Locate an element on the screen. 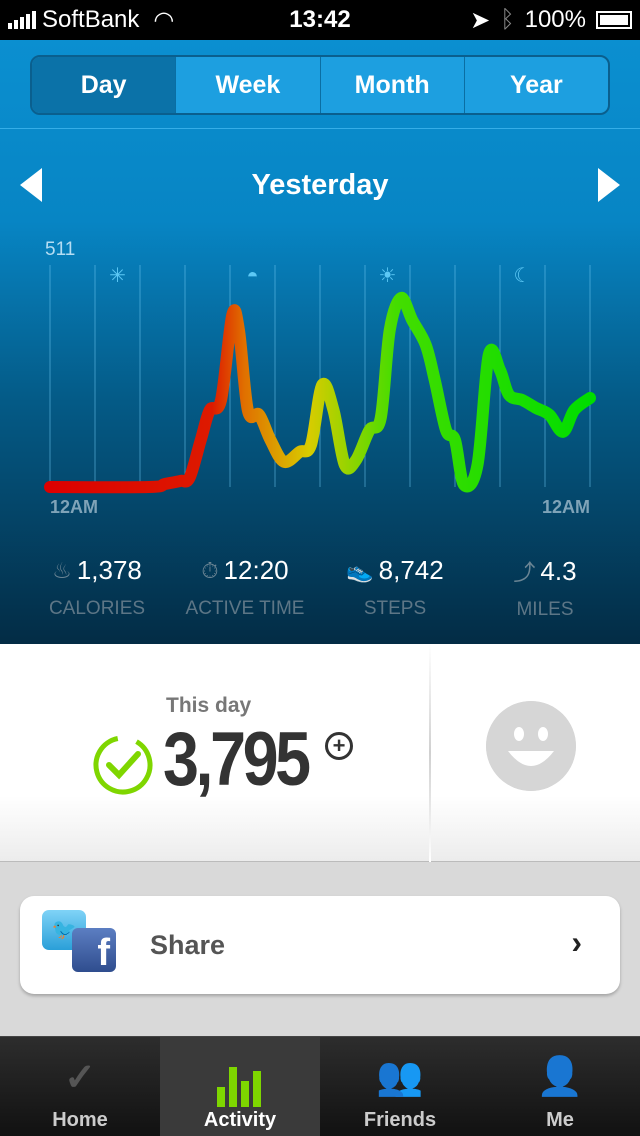 Image resolution: width=640 pixels, height=1136 pixels. person-icon: 👤 is located at coordinates (560, 1077).